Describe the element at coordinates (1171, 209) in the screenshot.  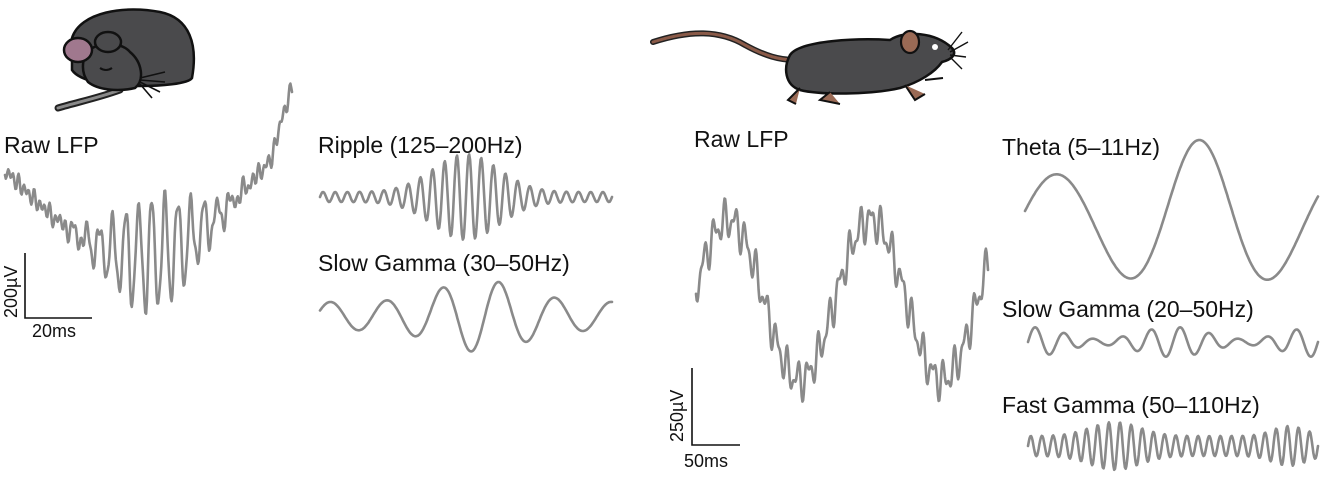
I see `theta-trace` at that location.